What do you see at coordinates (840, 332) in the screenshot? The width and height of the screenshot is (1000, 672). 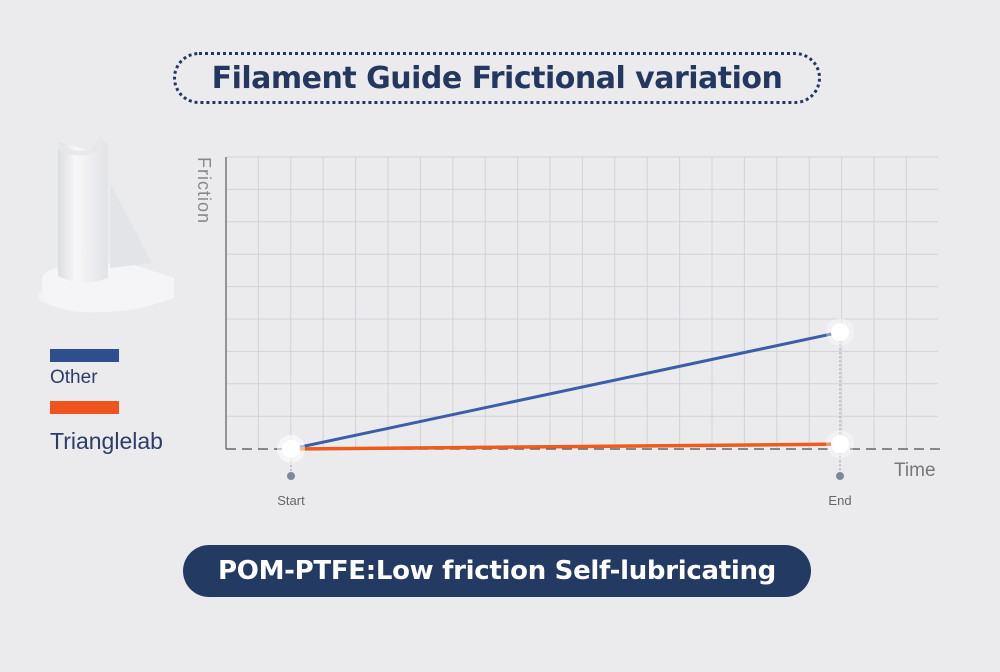 I see `data-point-other` at bounding box center [840, 332].